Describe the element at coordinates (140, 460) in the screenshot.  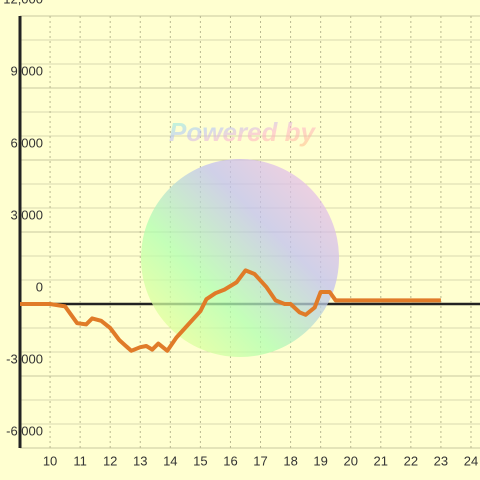
I see `x-tick-label: 13` at that location.